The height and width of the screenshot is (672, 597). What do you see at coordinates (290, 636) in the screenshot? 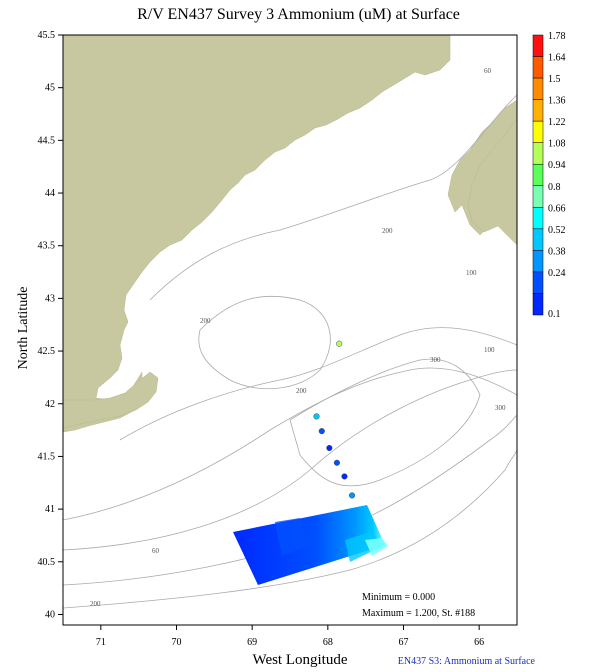
I see `x-axis-ticks: 71 70 69 68 67 66` at bounding box center [290, 636].